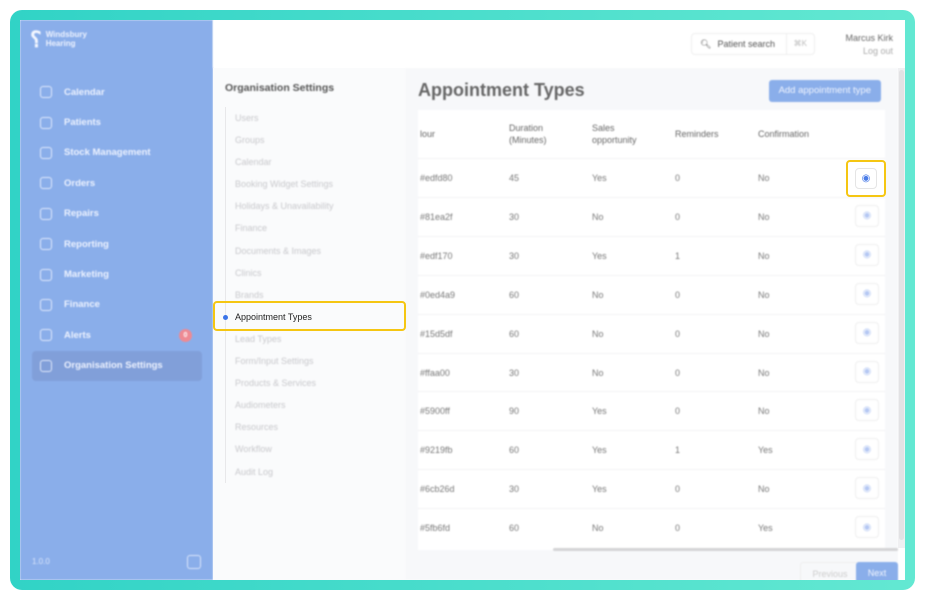 The width and height of the screenshot is (925, 600). I want to click on settings-item-documents-images: Documents & Images, so click(278, 250).